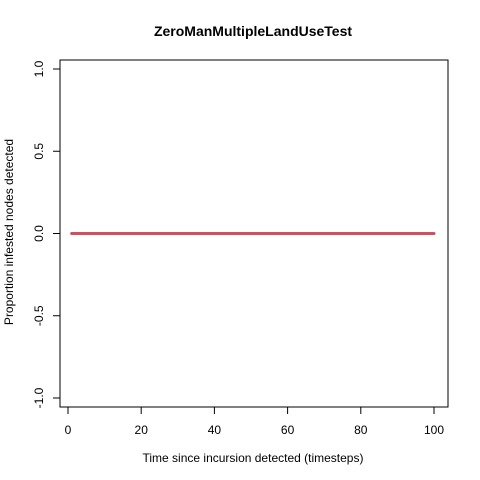  I want to click on x-tick-label: 60, so click(288, 430).